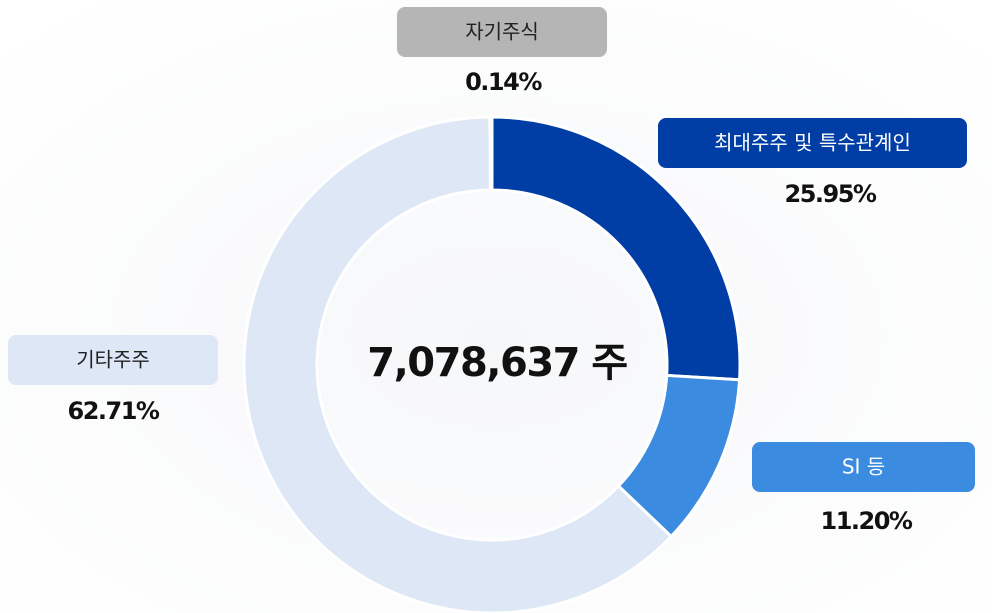  Describe the element at coordinates (503, 82) in the screenshot. I see `value-label: 0.14%` at that location.